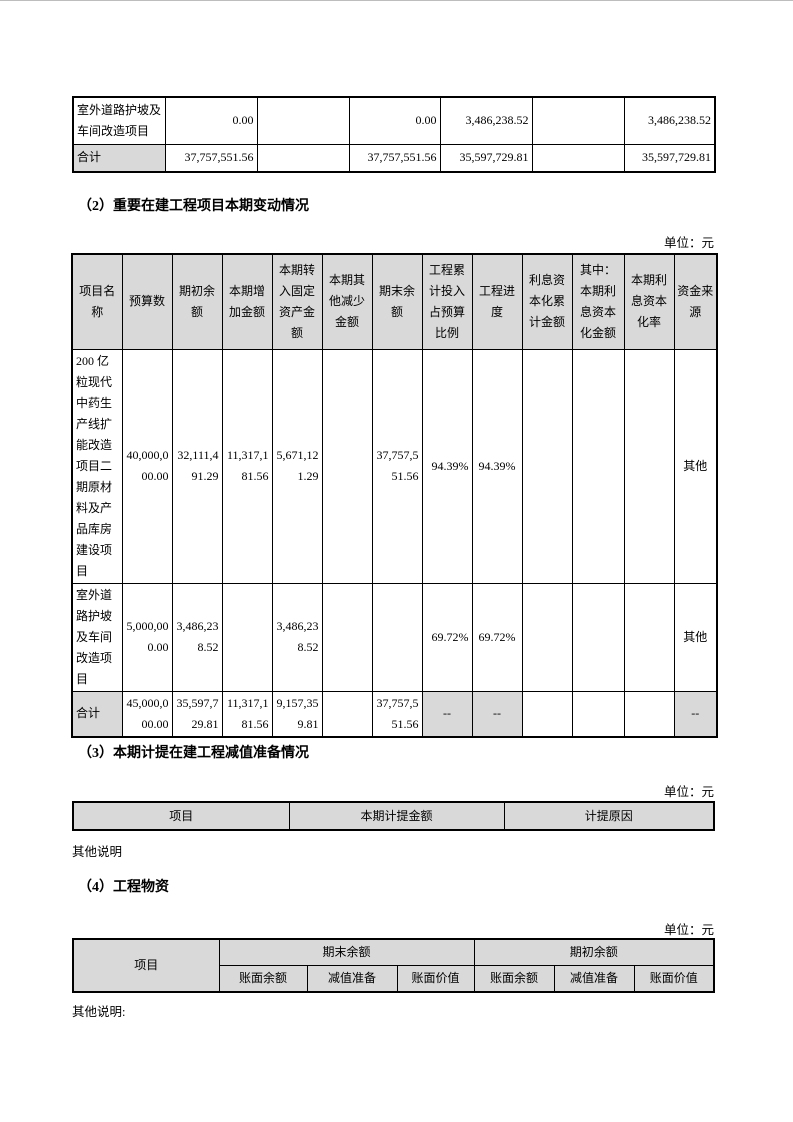  Describe the element at coordinates (447, 301) in the screenshot. I see `column-header: 工程累计投入占预算比例` at that location.